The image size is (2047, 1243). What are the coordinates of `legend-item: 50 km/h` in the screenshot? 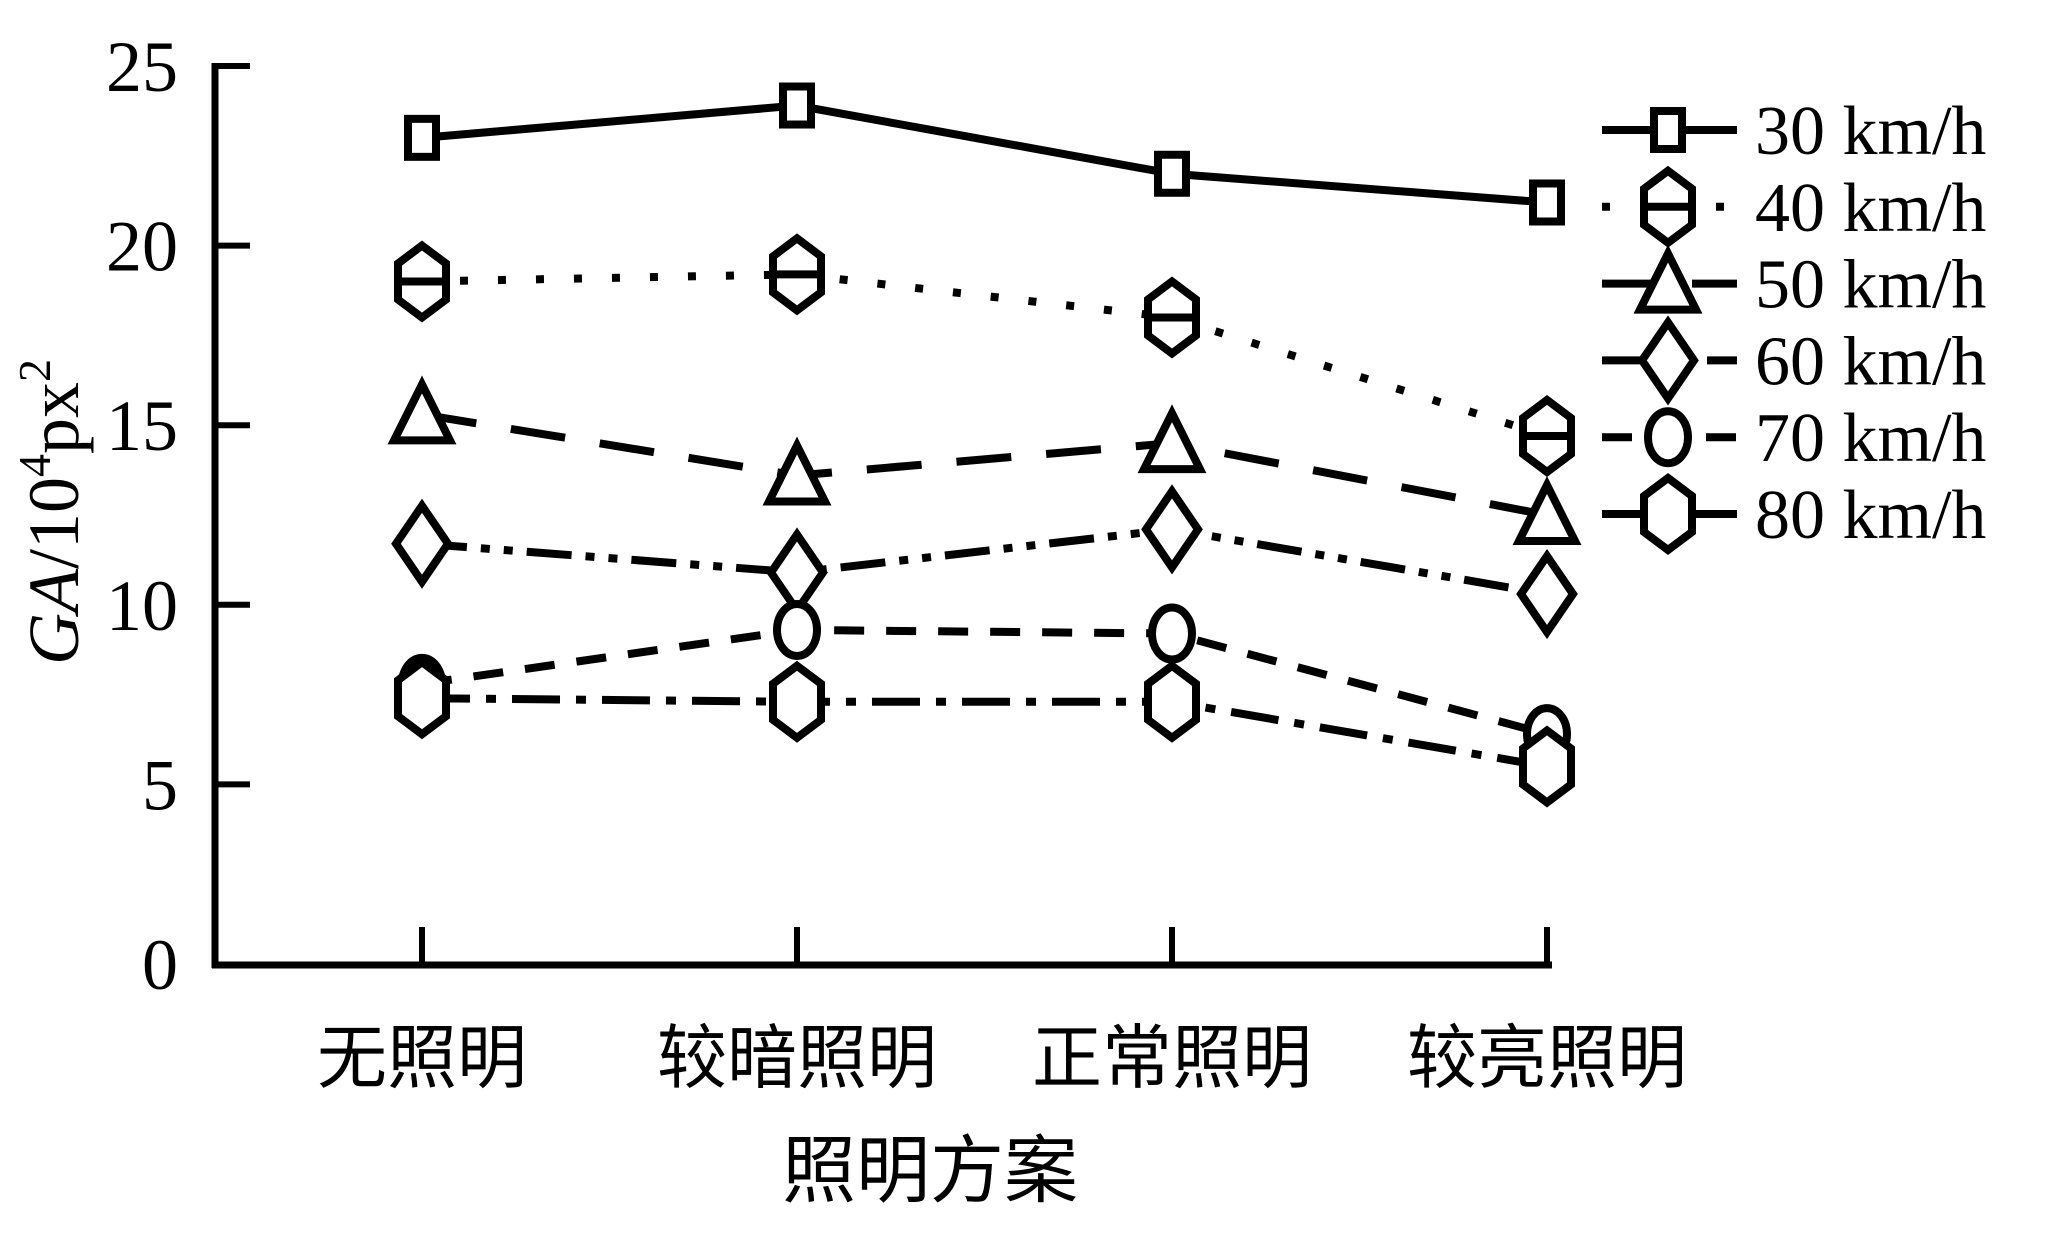 It's located at (1794, 284).